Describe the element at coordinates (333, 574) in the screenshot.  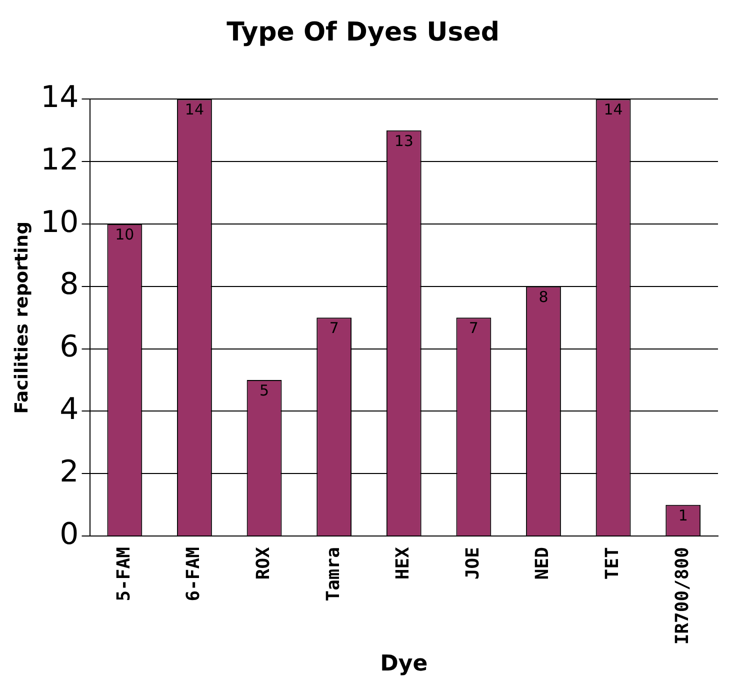
I see `x-tick-label: Tamra` at that location.